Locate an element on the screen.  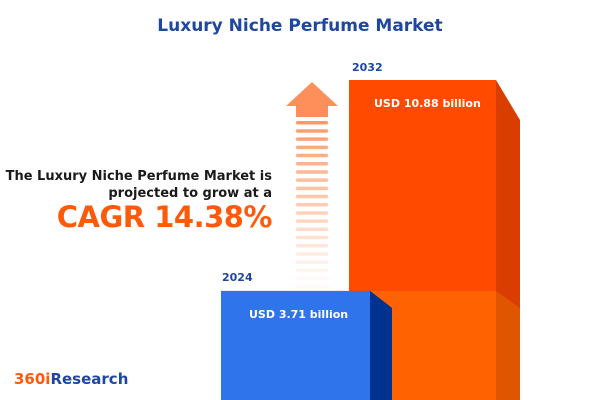
year-label-2024: 2024 is located at coordinates (237, 277).